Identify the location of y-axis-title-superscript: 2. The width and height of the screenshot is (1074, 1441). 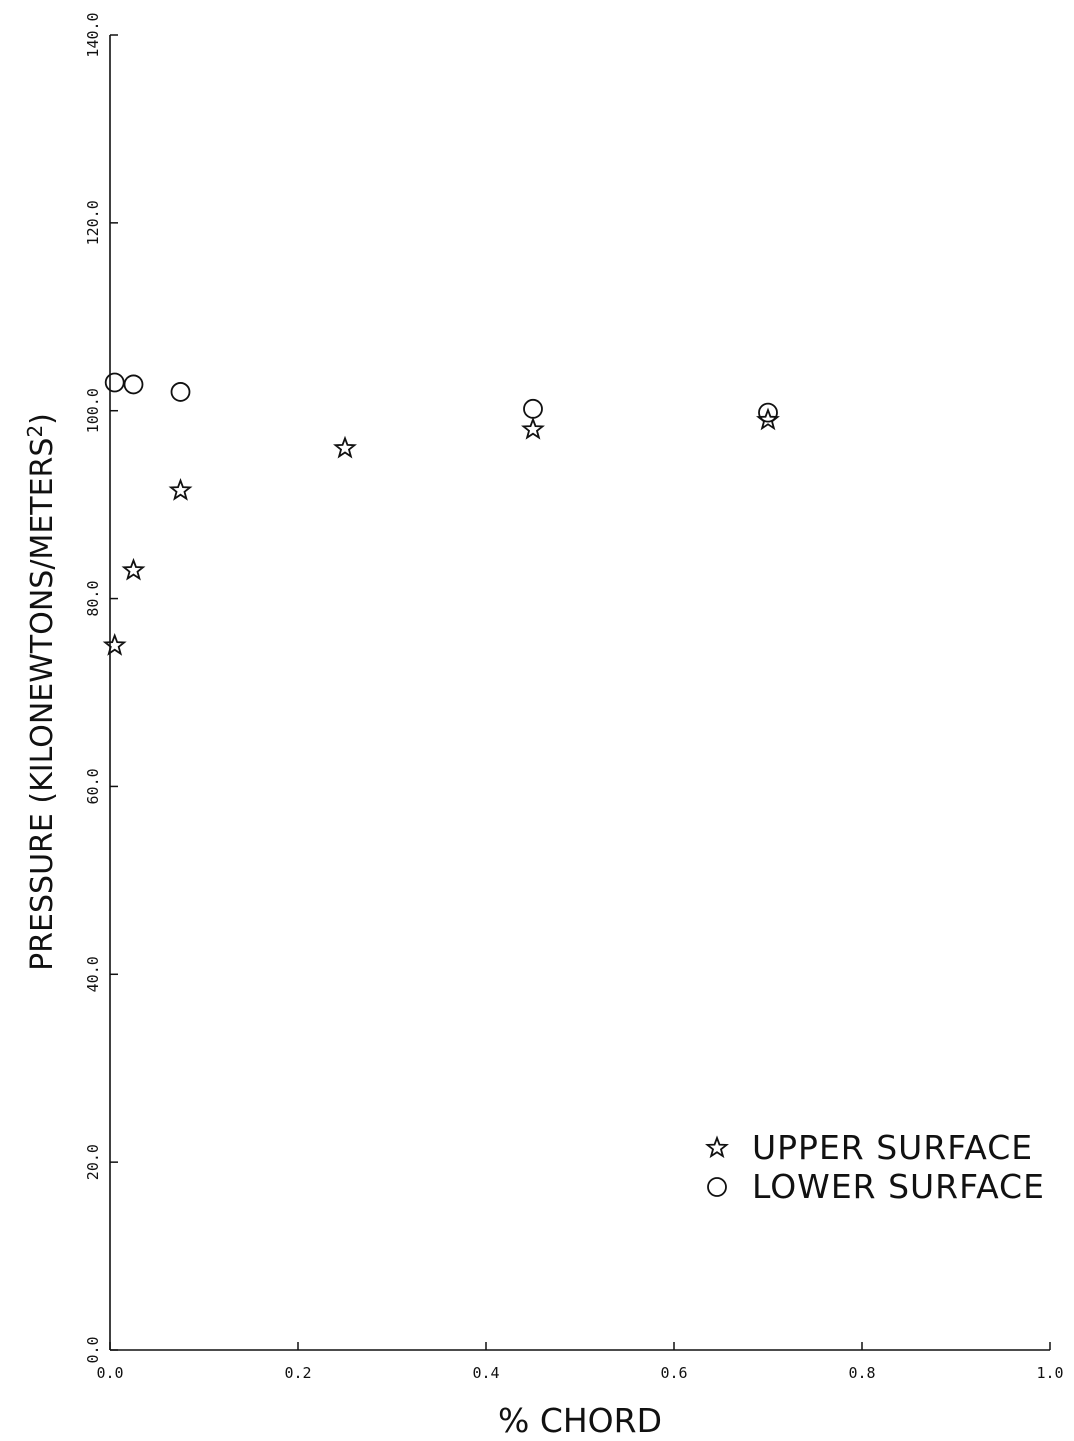
(35, 431).